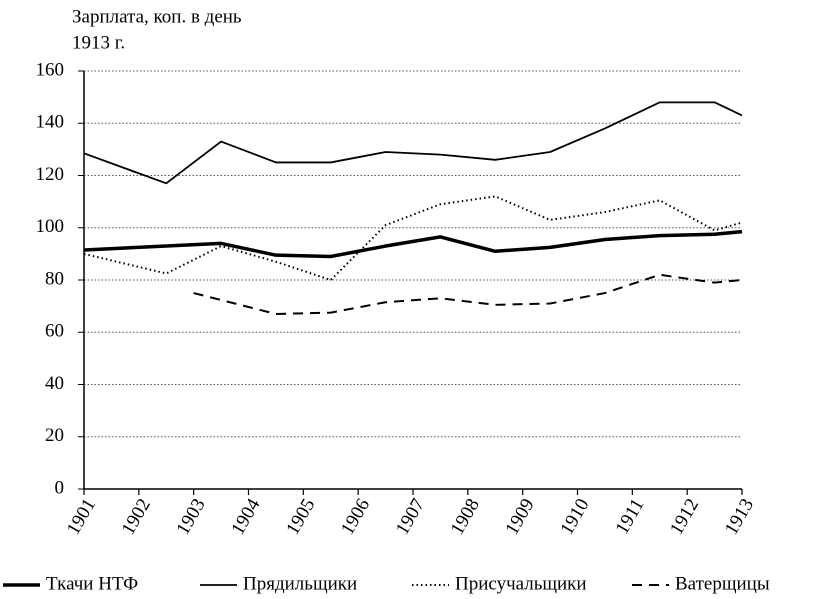 The width and height of the screenshot is (813, 599). Describe the element at coordinates (136, 516) in the screenshot. I see `x-tick-label: 1902` at that location.